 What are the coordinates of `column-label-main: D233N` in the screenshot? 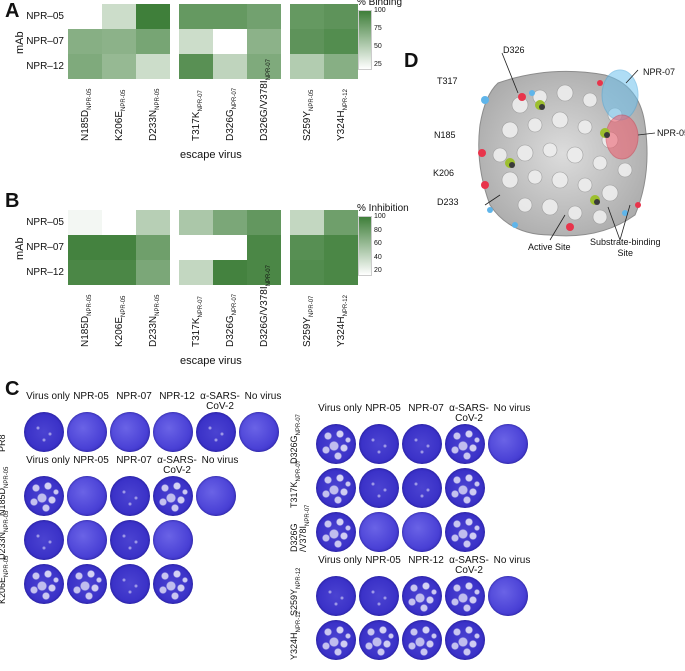 It's located at (153, 331).